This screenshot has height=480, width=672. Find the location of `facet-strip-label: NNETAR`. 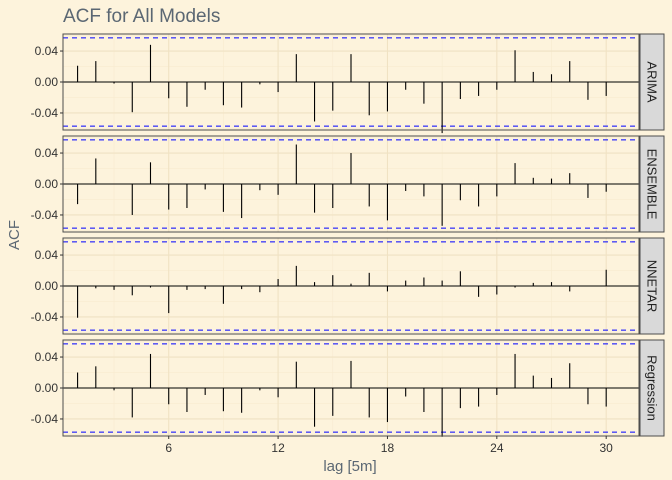

facet-strip-label: NNETAR is located at coordinates (652, 286).